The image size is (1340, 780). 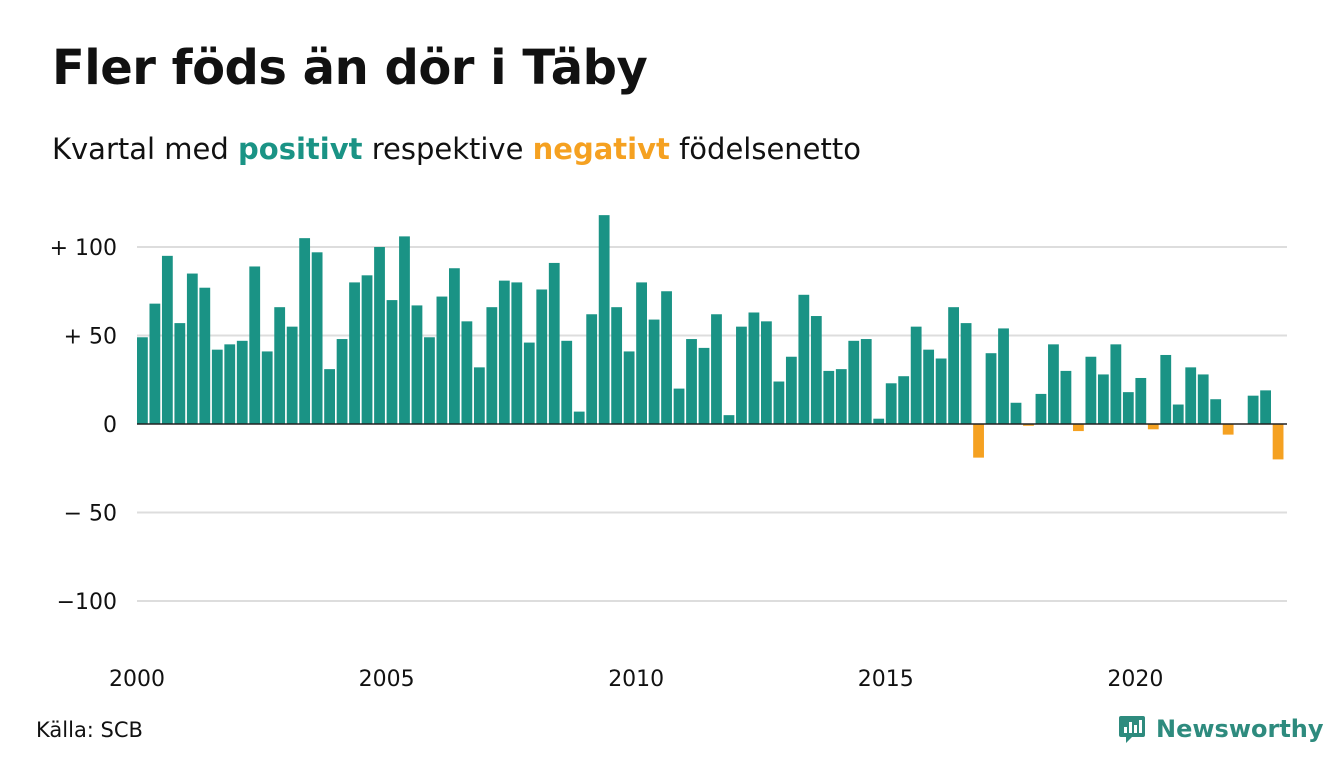 I want to click on bar-chart-logo-icon, so click(x=1132, y=729).